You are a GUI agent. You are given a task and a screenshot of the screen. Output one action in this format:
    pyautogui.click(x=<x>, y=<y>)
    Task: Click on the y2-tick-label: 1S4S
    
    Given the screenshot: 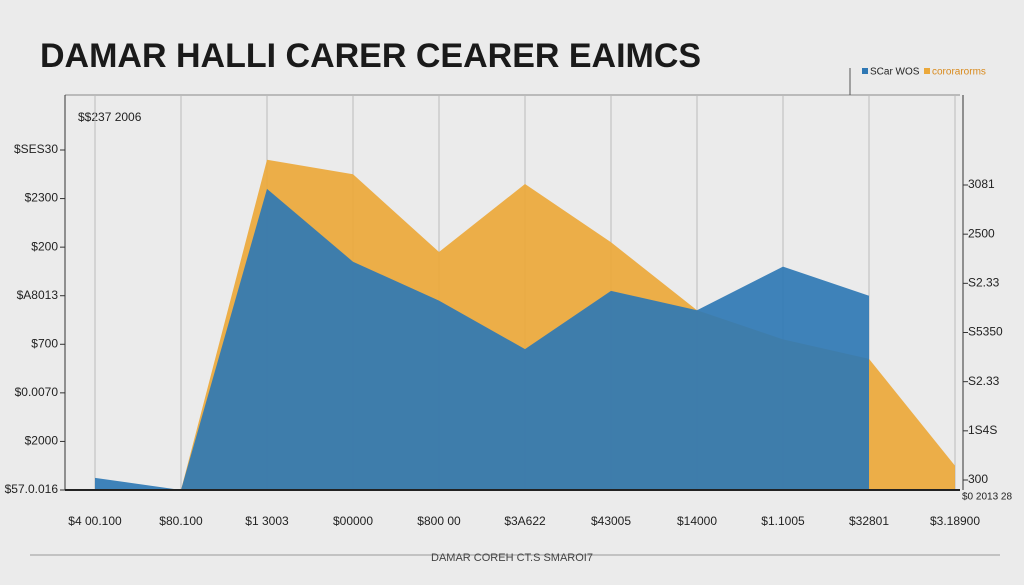 What is the action you would take?
    pyautogui.click(x=982, y=430)
    